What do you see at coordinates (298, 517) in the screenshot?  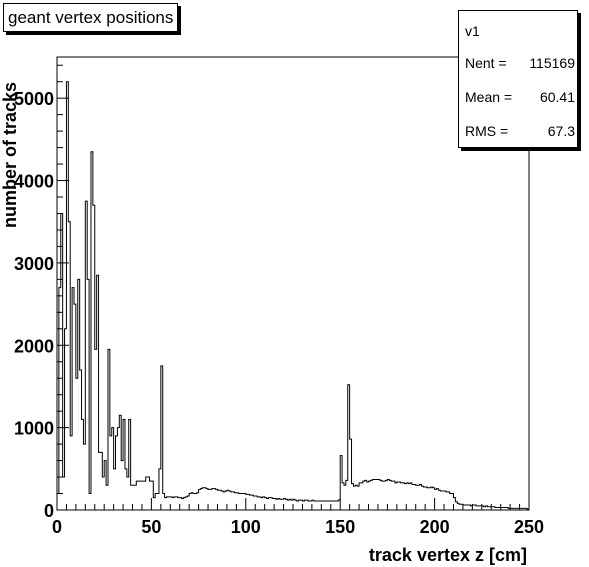 I see `x-axis: 0 50 100 150 200 250` at bounding box center [298, 517].